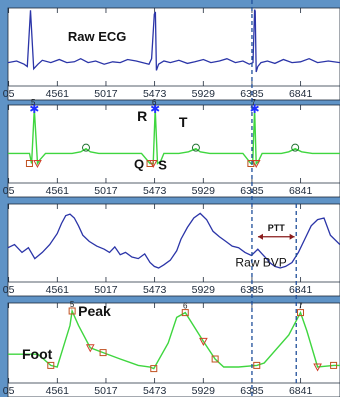  I want to click on panel-3-tick-label: 6841, so click(301, 290).